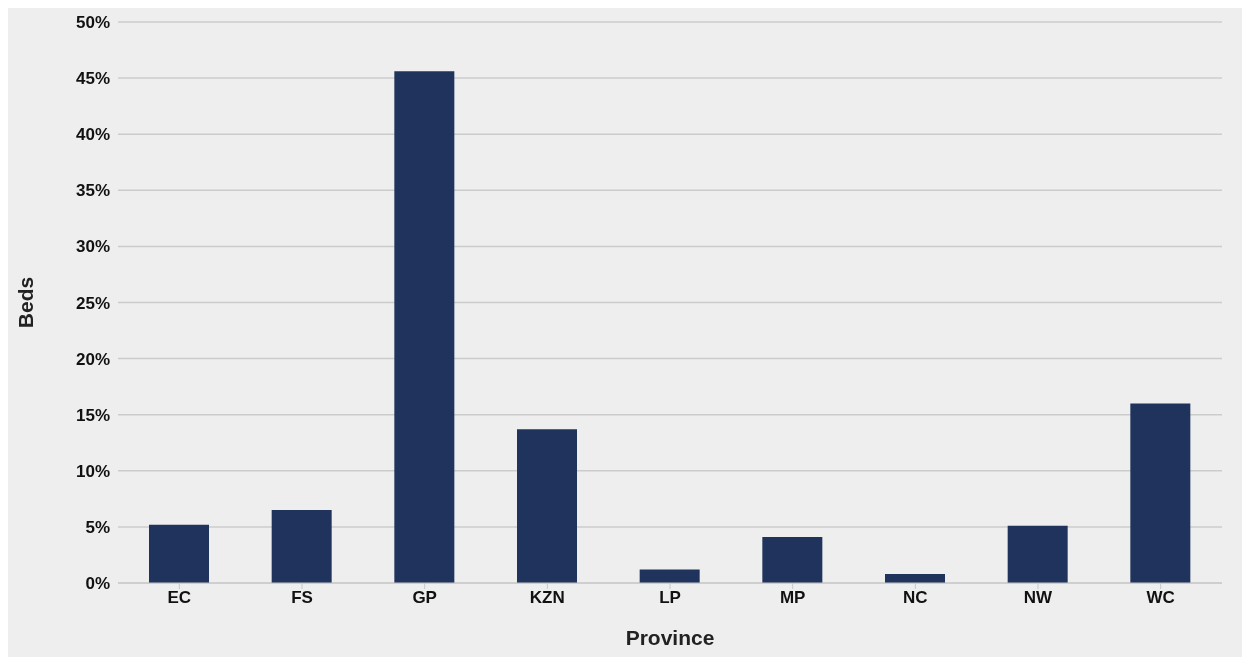 This screenshot has width=1250, height=665. Describe the element at coordinates (92, 303) in the screenshot. I see `y-tick-label: 25%` at that location.